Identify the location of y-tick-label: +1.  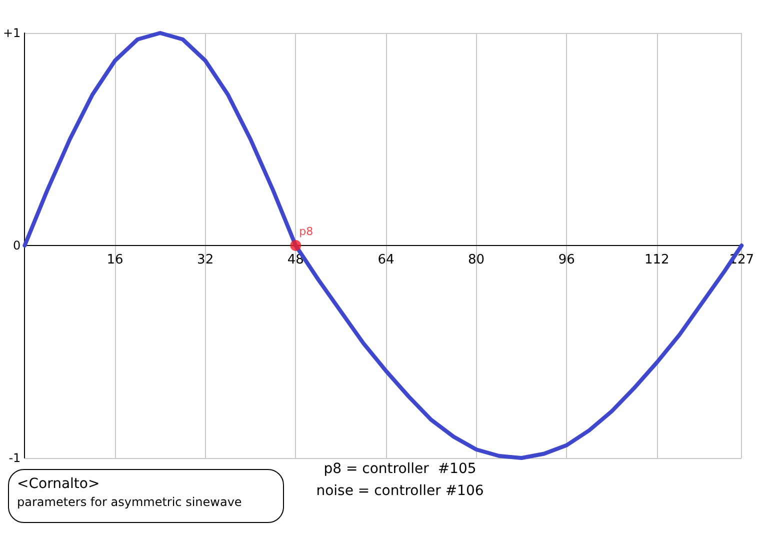
(11, 33).